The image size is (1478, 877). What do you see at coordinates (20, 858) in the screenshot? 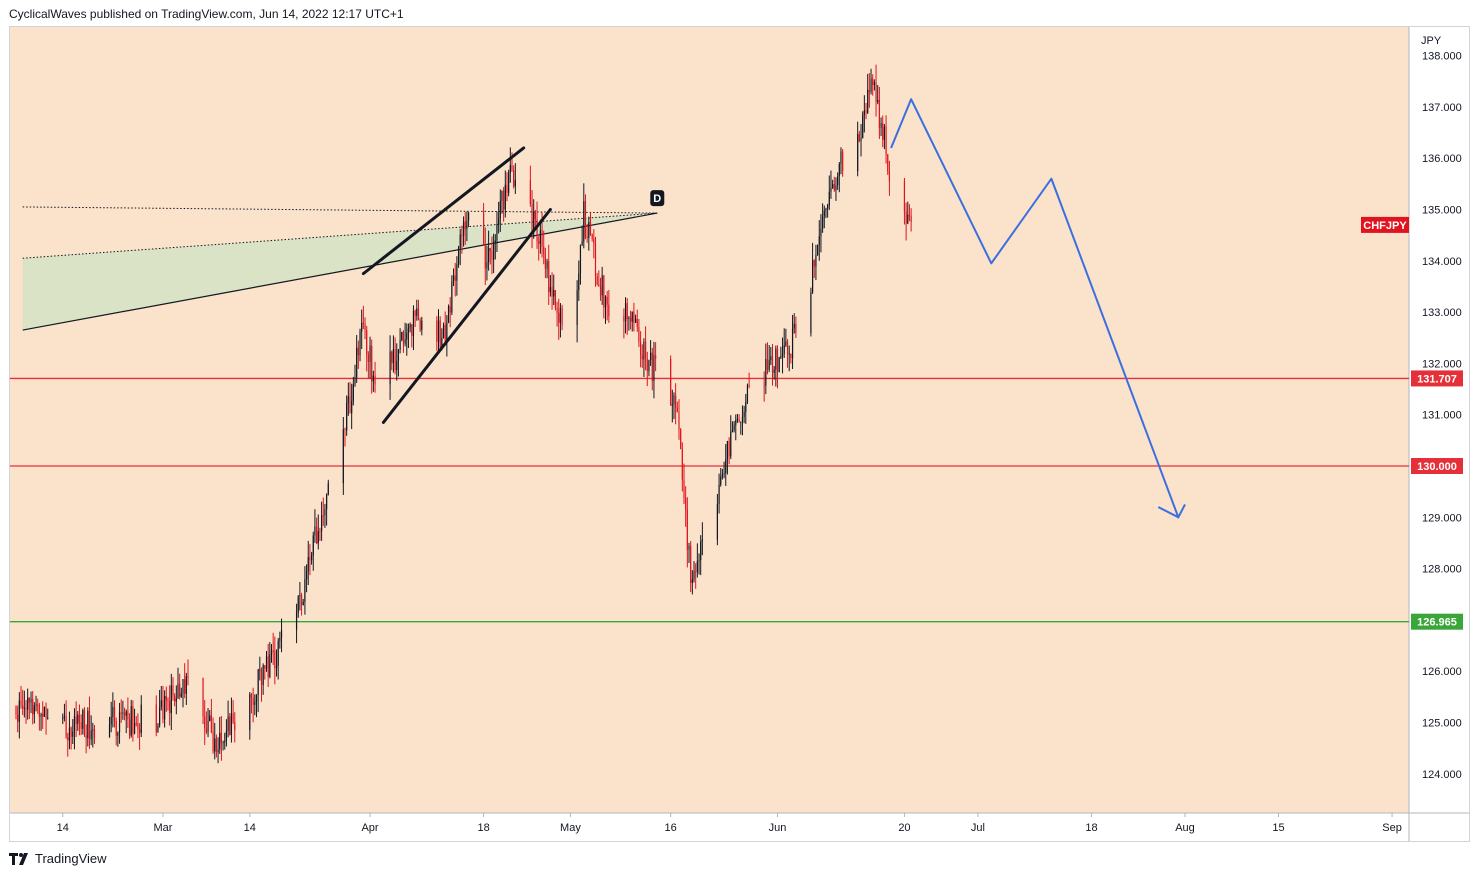
I see `tradingview-logo-icon` at bounding box center [20, 858].